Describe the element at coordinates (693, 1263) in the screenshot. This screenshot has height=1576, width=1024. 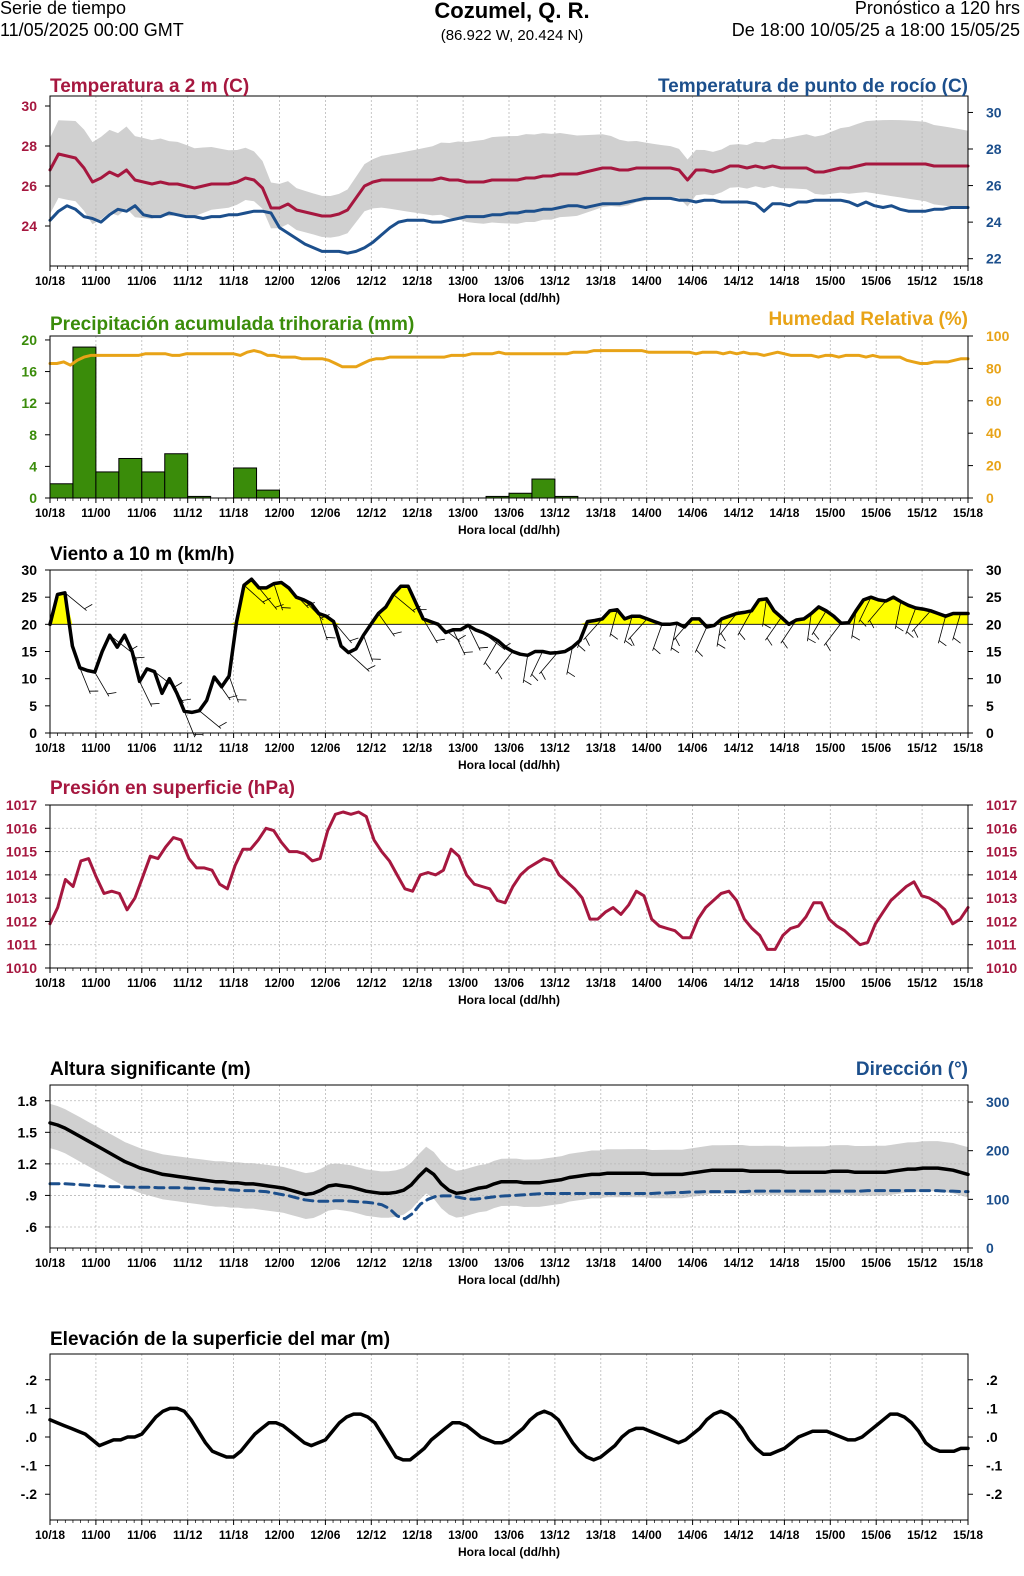
I see `wave-xtick-label: 14/06` at that location.